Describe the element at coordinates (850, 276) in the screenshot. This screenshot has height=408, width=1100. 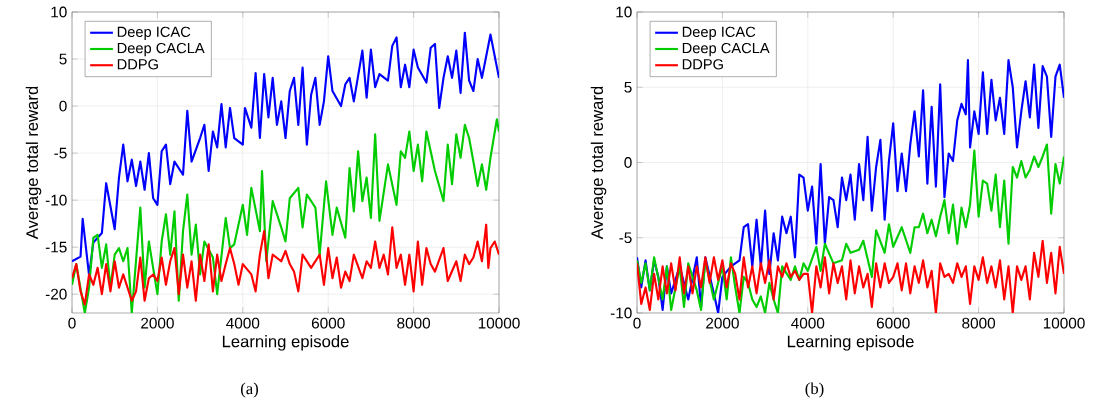
I see `line-series` at that location.